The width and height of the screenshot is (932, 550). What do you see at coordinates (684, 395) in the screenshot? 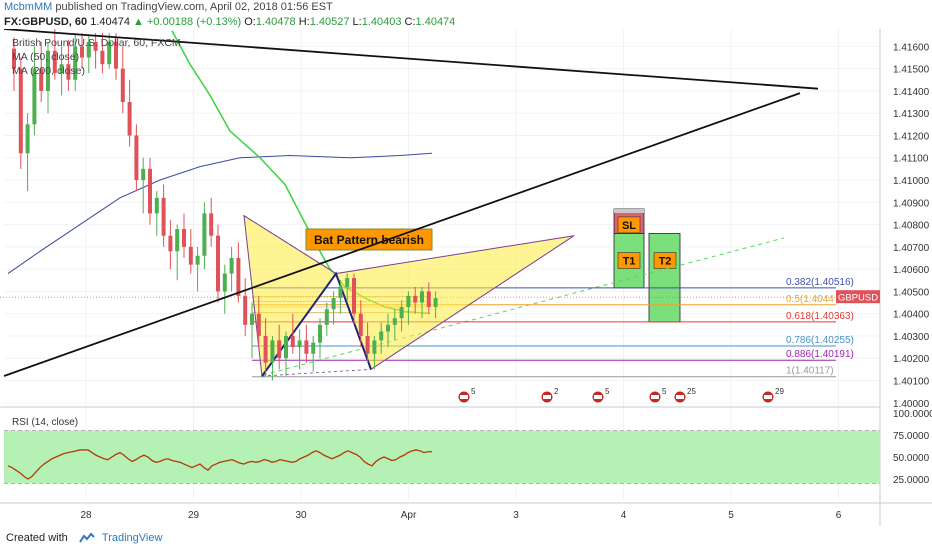
I see `event-flag-icon: 25` at bounding box center [684, 395].